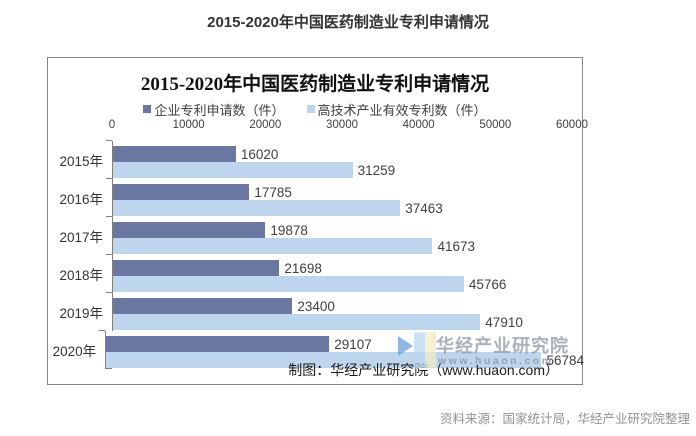  Describe the element at coordinates (74, 351) in the screenshot. I see `y-axis-label: 2020年` at that location.